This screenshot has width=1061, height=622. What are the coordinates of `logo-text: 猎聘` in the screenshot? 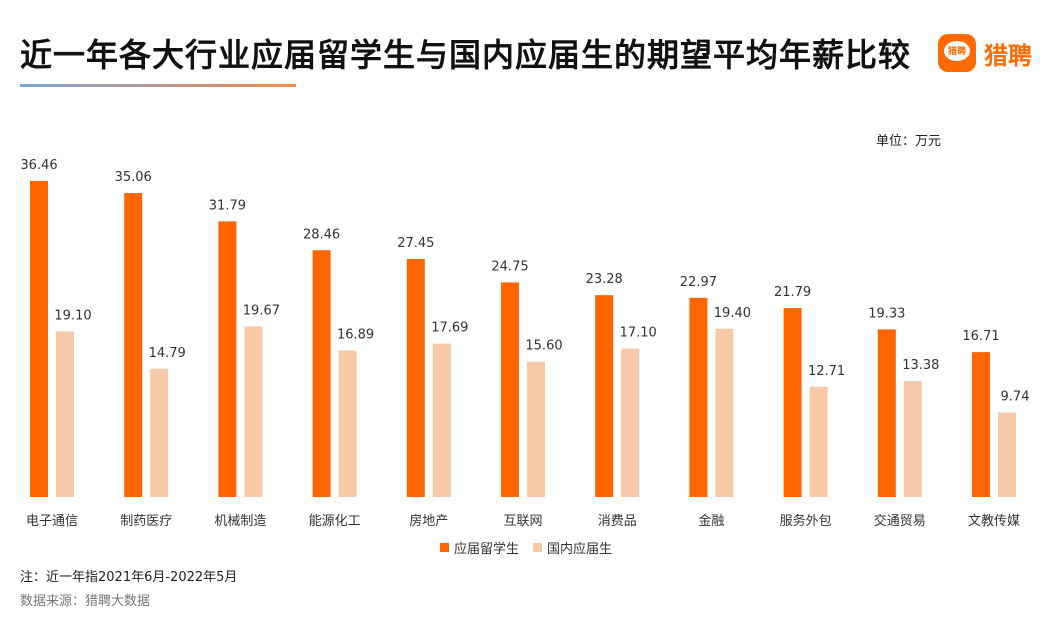 It's located at (1008, 55).